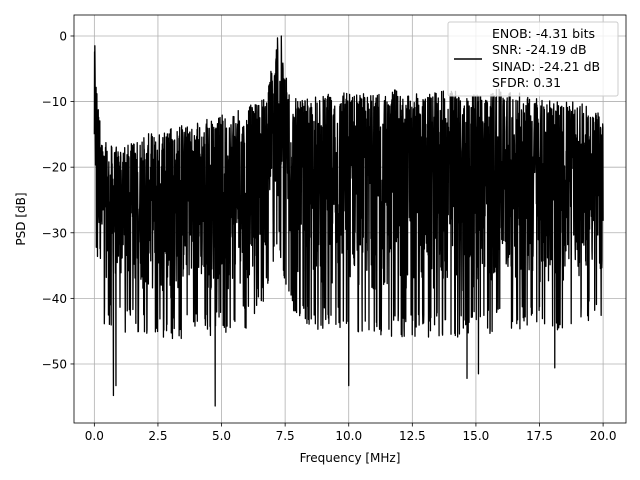 Image resolution: width=640 pixels, height=480 pixels. I want to click on y-axis-ticks: 0 −10 −20 −30 −40 −50, so click(58, 200).